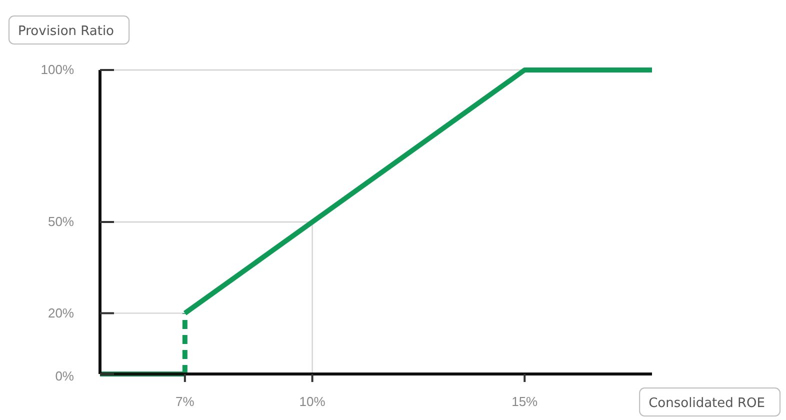  I want to click on y-tick-label: 50%, so click(61, 222).